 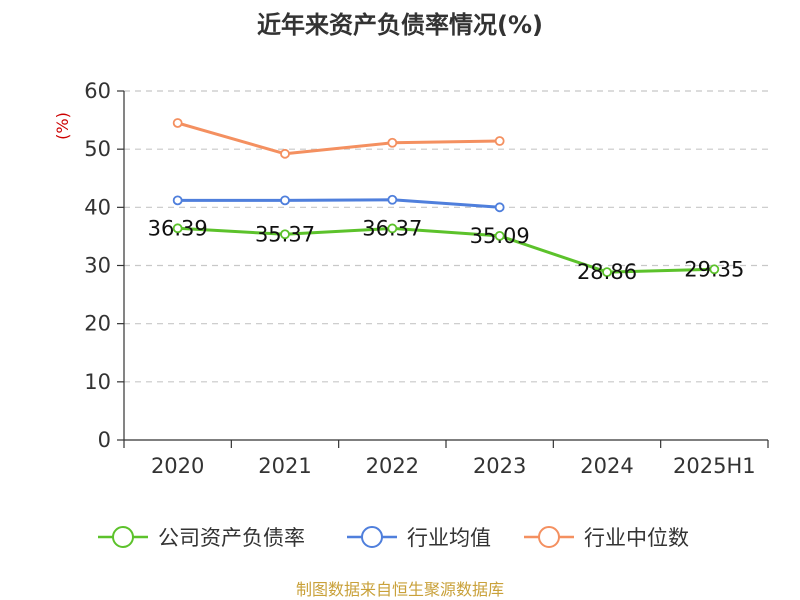 What do you see at coordinates (714, 466) in the screenshot?
I see `x-tick-label: 2025H1` at bounding box center [714, 466].